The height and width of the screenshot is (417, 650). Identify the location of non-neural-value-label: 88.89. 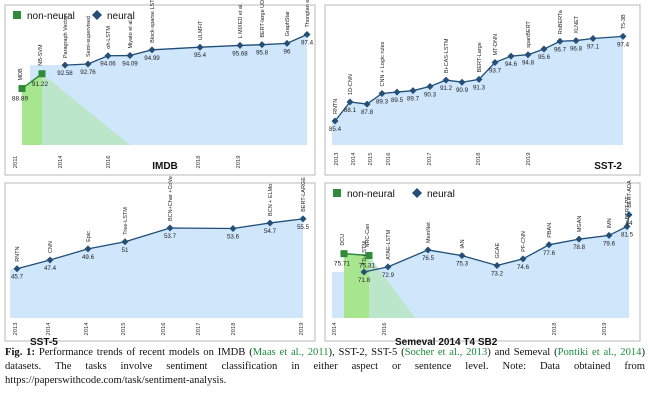
(20, 99).